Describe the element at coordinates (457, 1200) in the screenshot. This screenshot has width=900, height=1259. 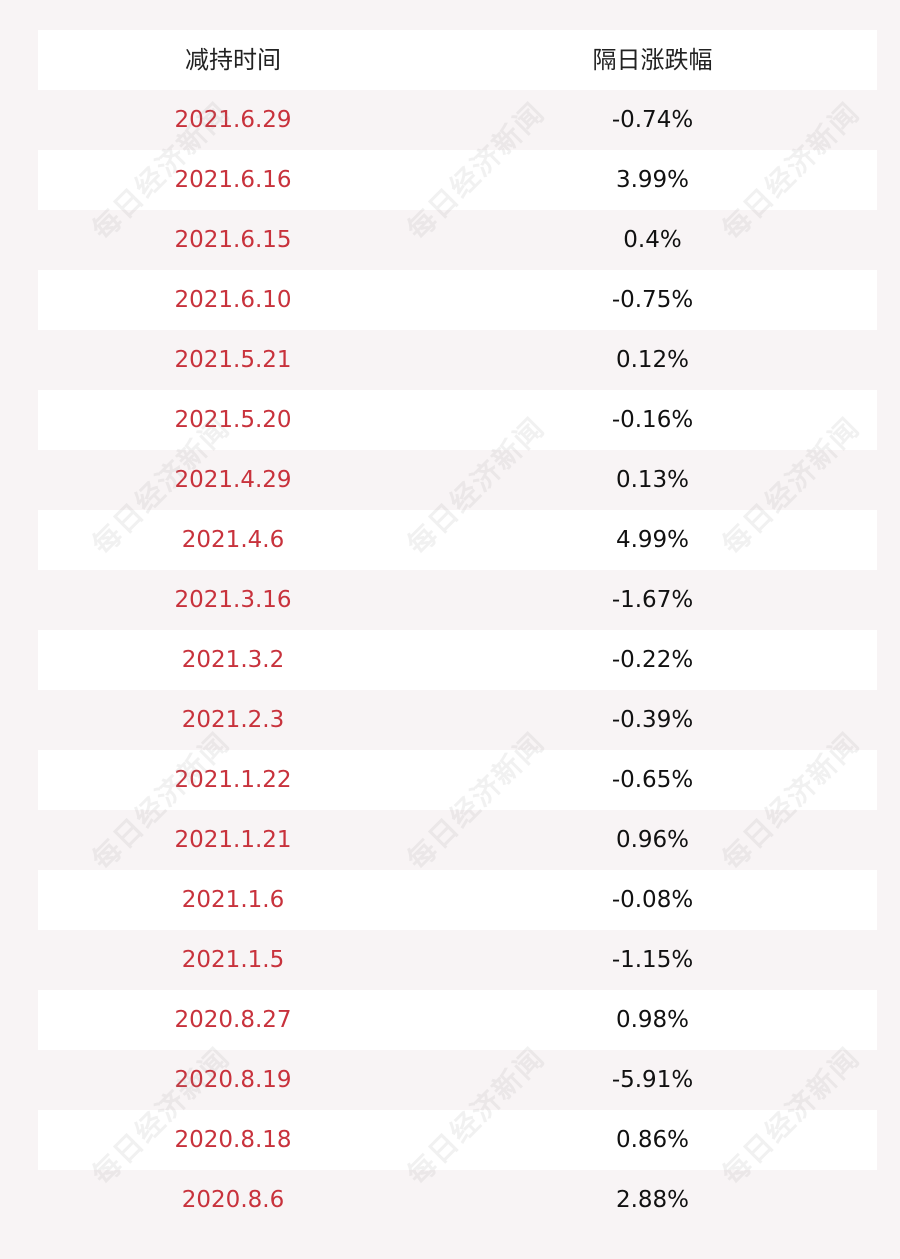
I see `table-row: 2020.8.6 2.88%` at that location.